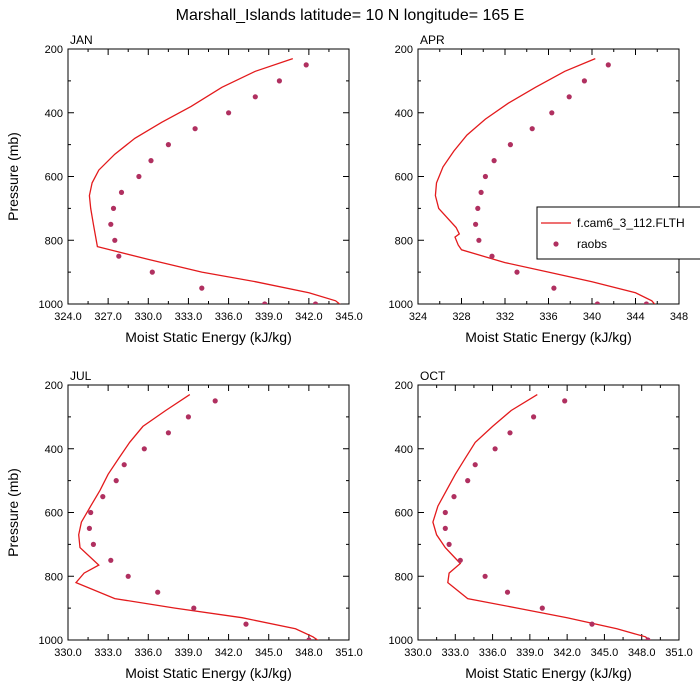  What do you see at coordinates (635, 317) in the screenshot?
I see `x-tick-label: 344` at bounding box center [635, 317].